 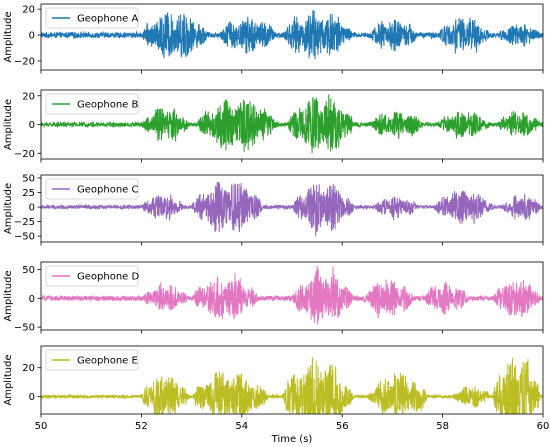 I want to click on x-tick-label: 50, so click(x=41, y=426).